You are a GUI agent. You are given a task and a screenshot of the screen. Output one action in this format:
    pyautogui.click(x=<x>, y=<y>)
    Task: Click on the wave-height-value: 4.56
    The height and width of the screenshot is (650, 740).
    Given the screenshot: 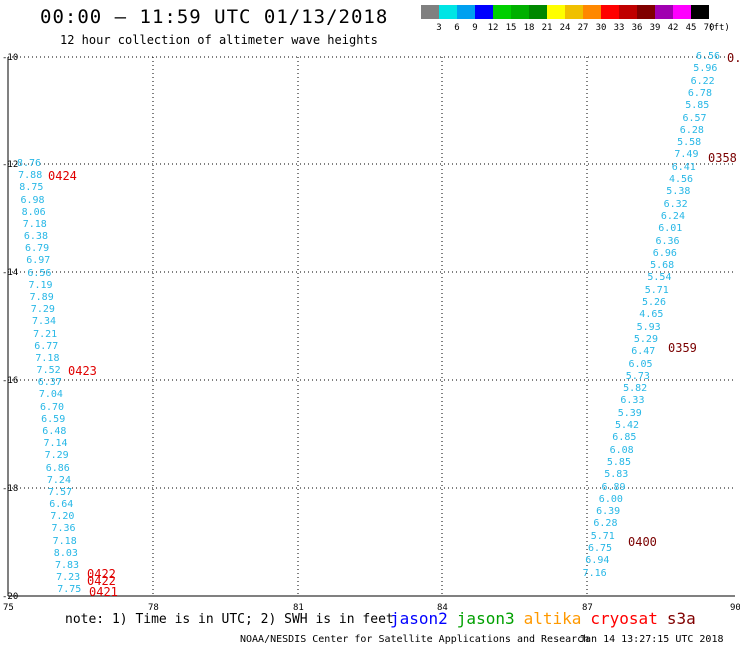 What is the action you would take?
    pyautogui.click(x=681, y=179)
    